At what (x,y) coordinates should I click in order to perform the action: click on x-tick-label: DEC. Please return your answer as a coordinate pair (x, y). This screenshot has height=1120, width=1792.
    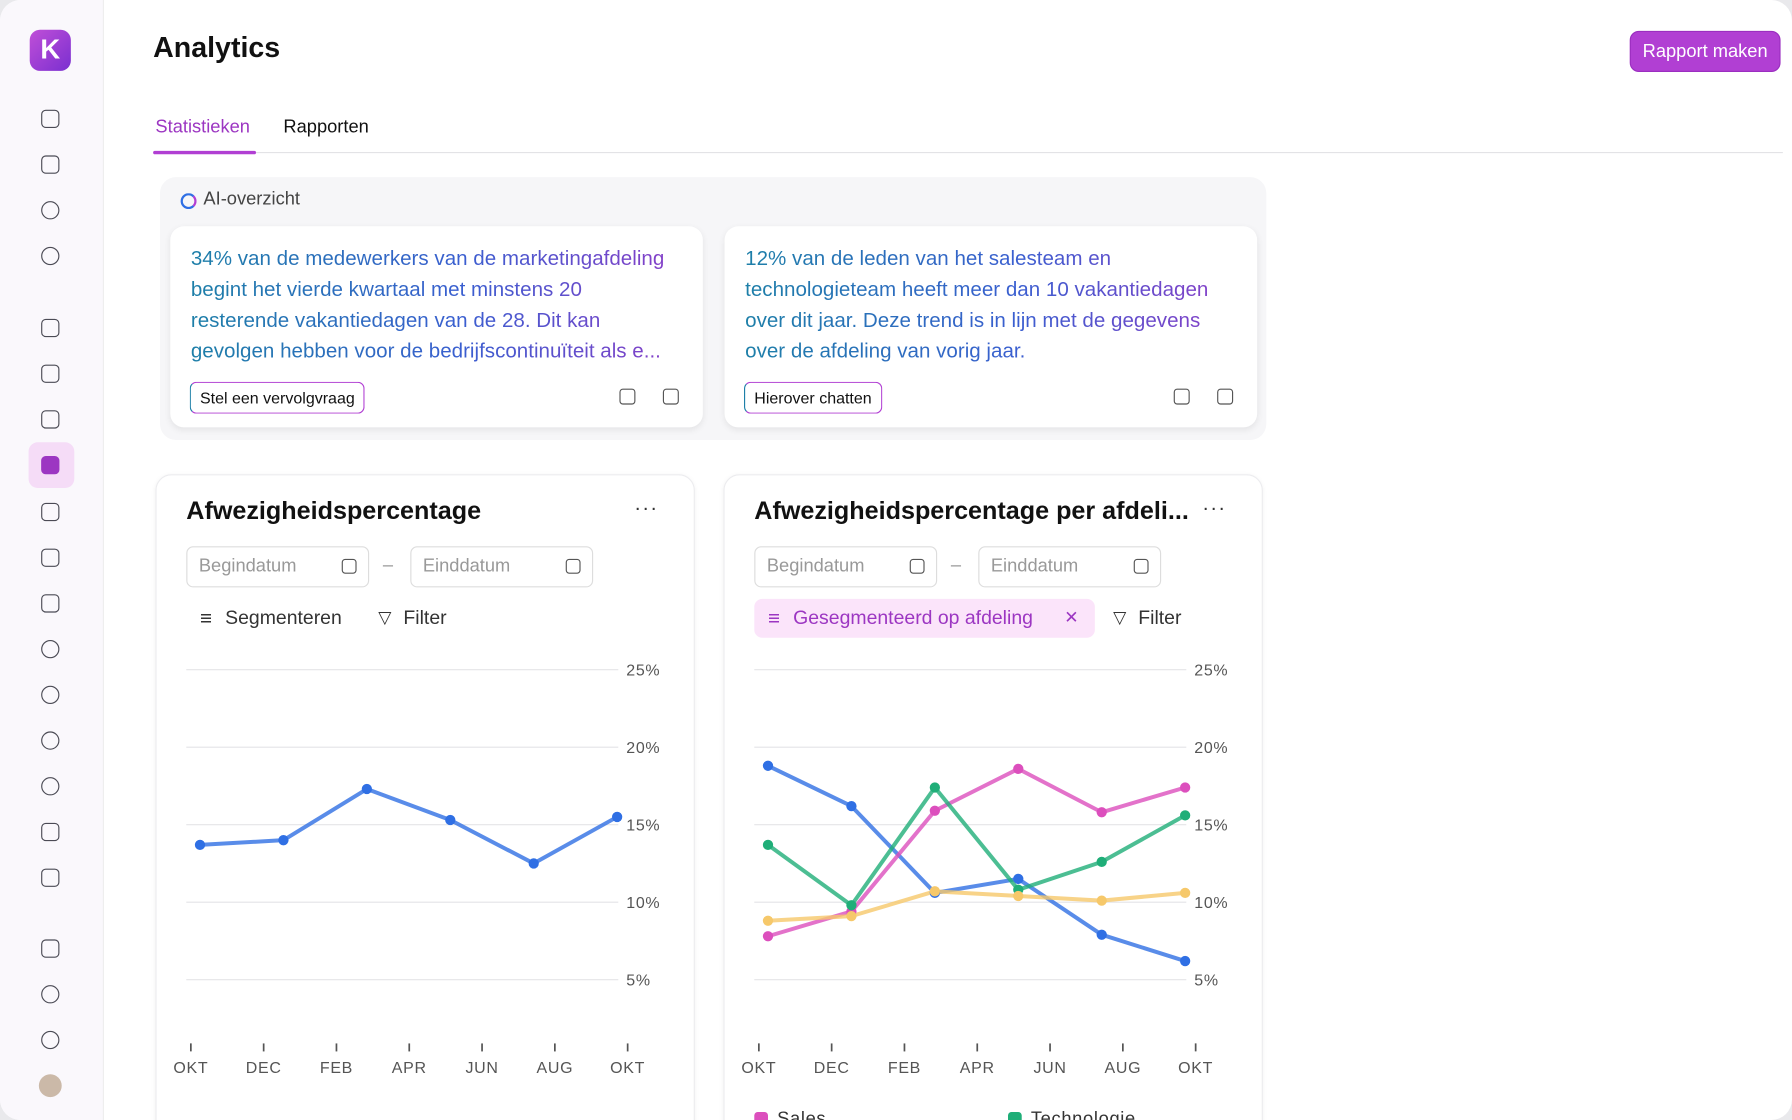
    Looking at the image, I should click on (264, 1068).